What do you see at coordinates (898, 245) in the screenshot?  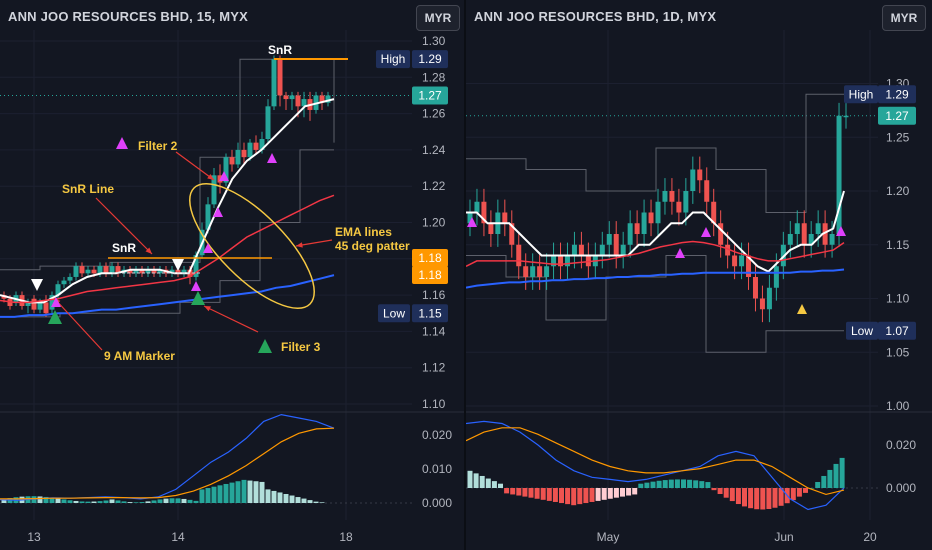 I see `right-y-tick-3: 1.15` at bounding box center [898, 245].